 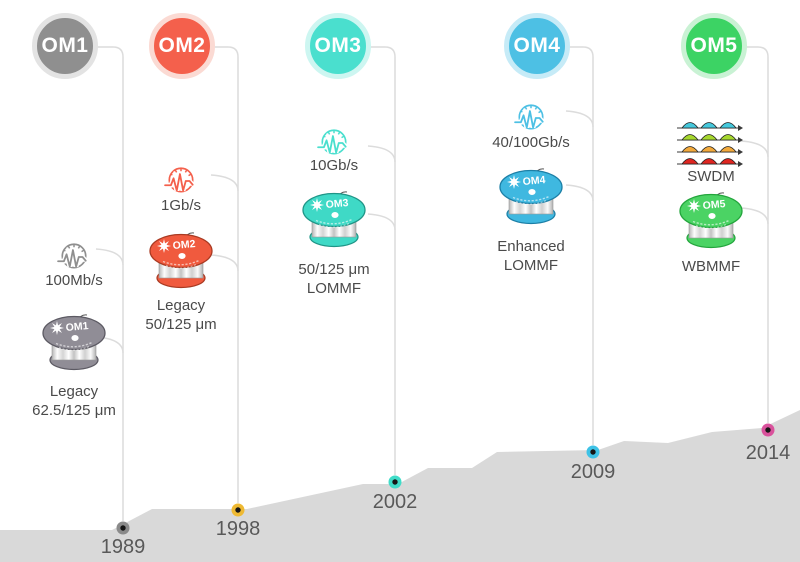 I want to click on om-badge-om4: OM4, so click(x=537, y=46).